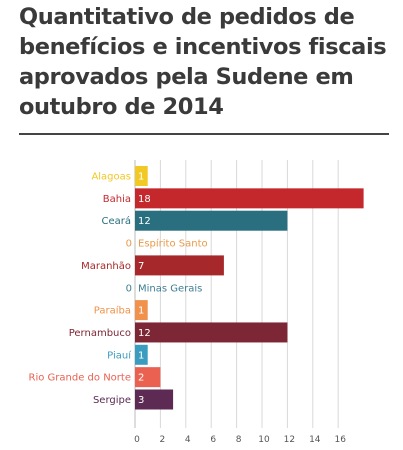  I want to click on data-label: 18, so click(144, 199).